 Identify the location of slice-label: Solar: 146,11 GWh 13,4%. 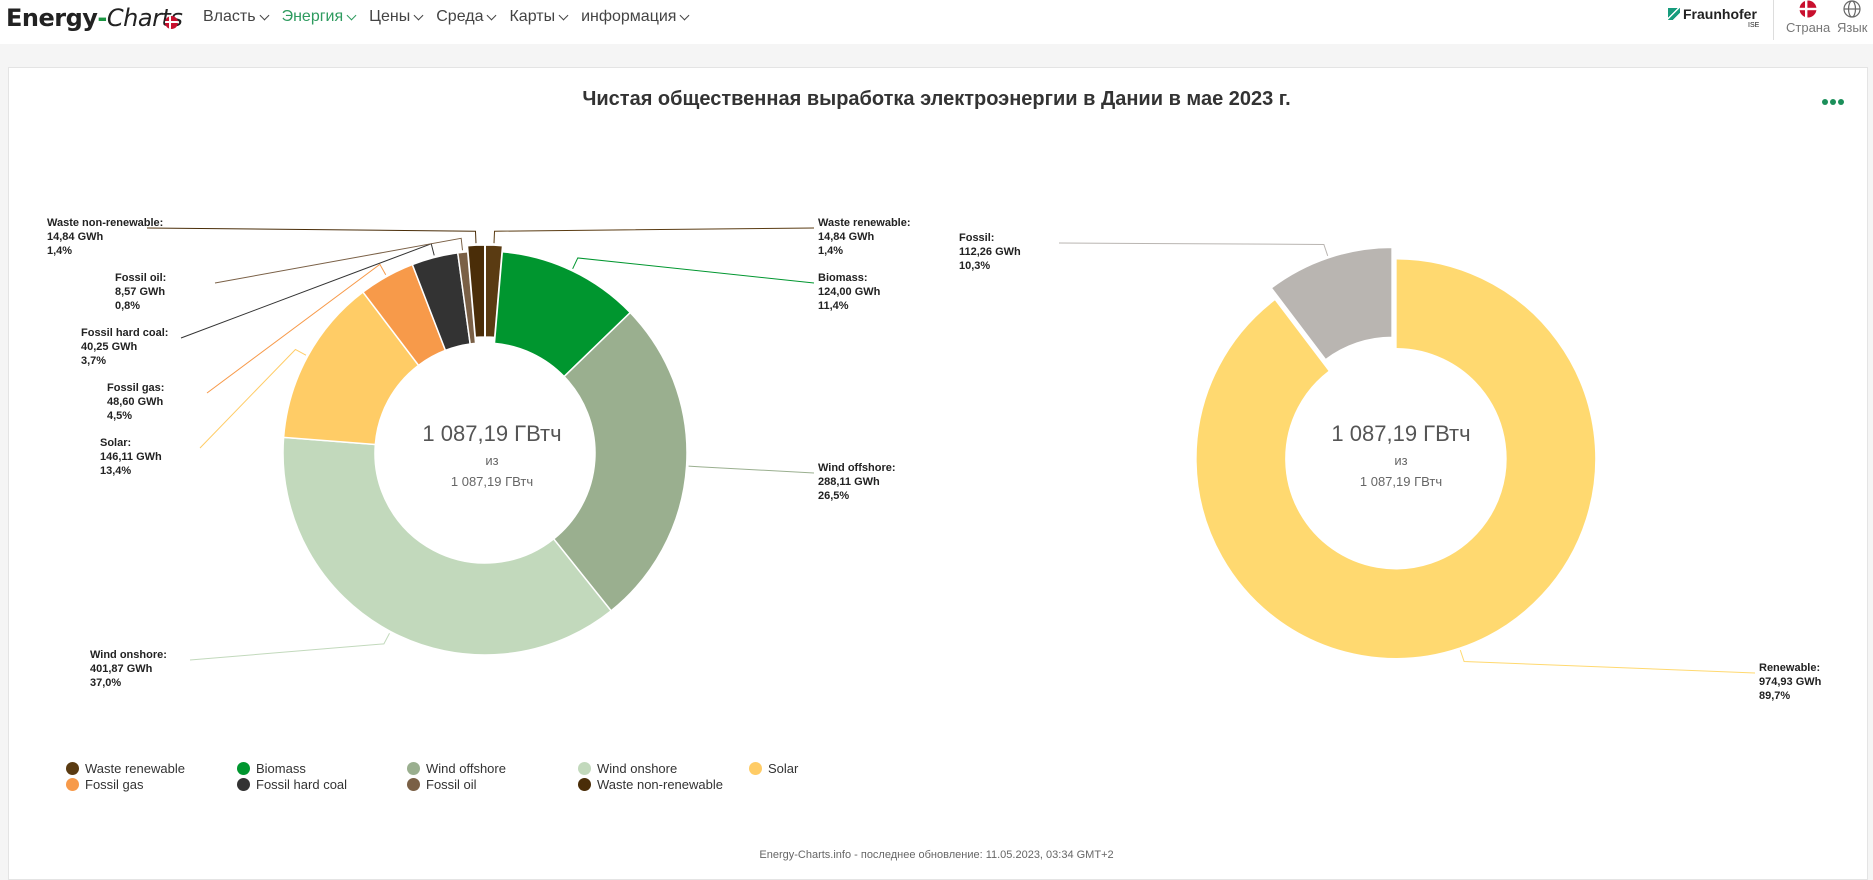
(131, 457).